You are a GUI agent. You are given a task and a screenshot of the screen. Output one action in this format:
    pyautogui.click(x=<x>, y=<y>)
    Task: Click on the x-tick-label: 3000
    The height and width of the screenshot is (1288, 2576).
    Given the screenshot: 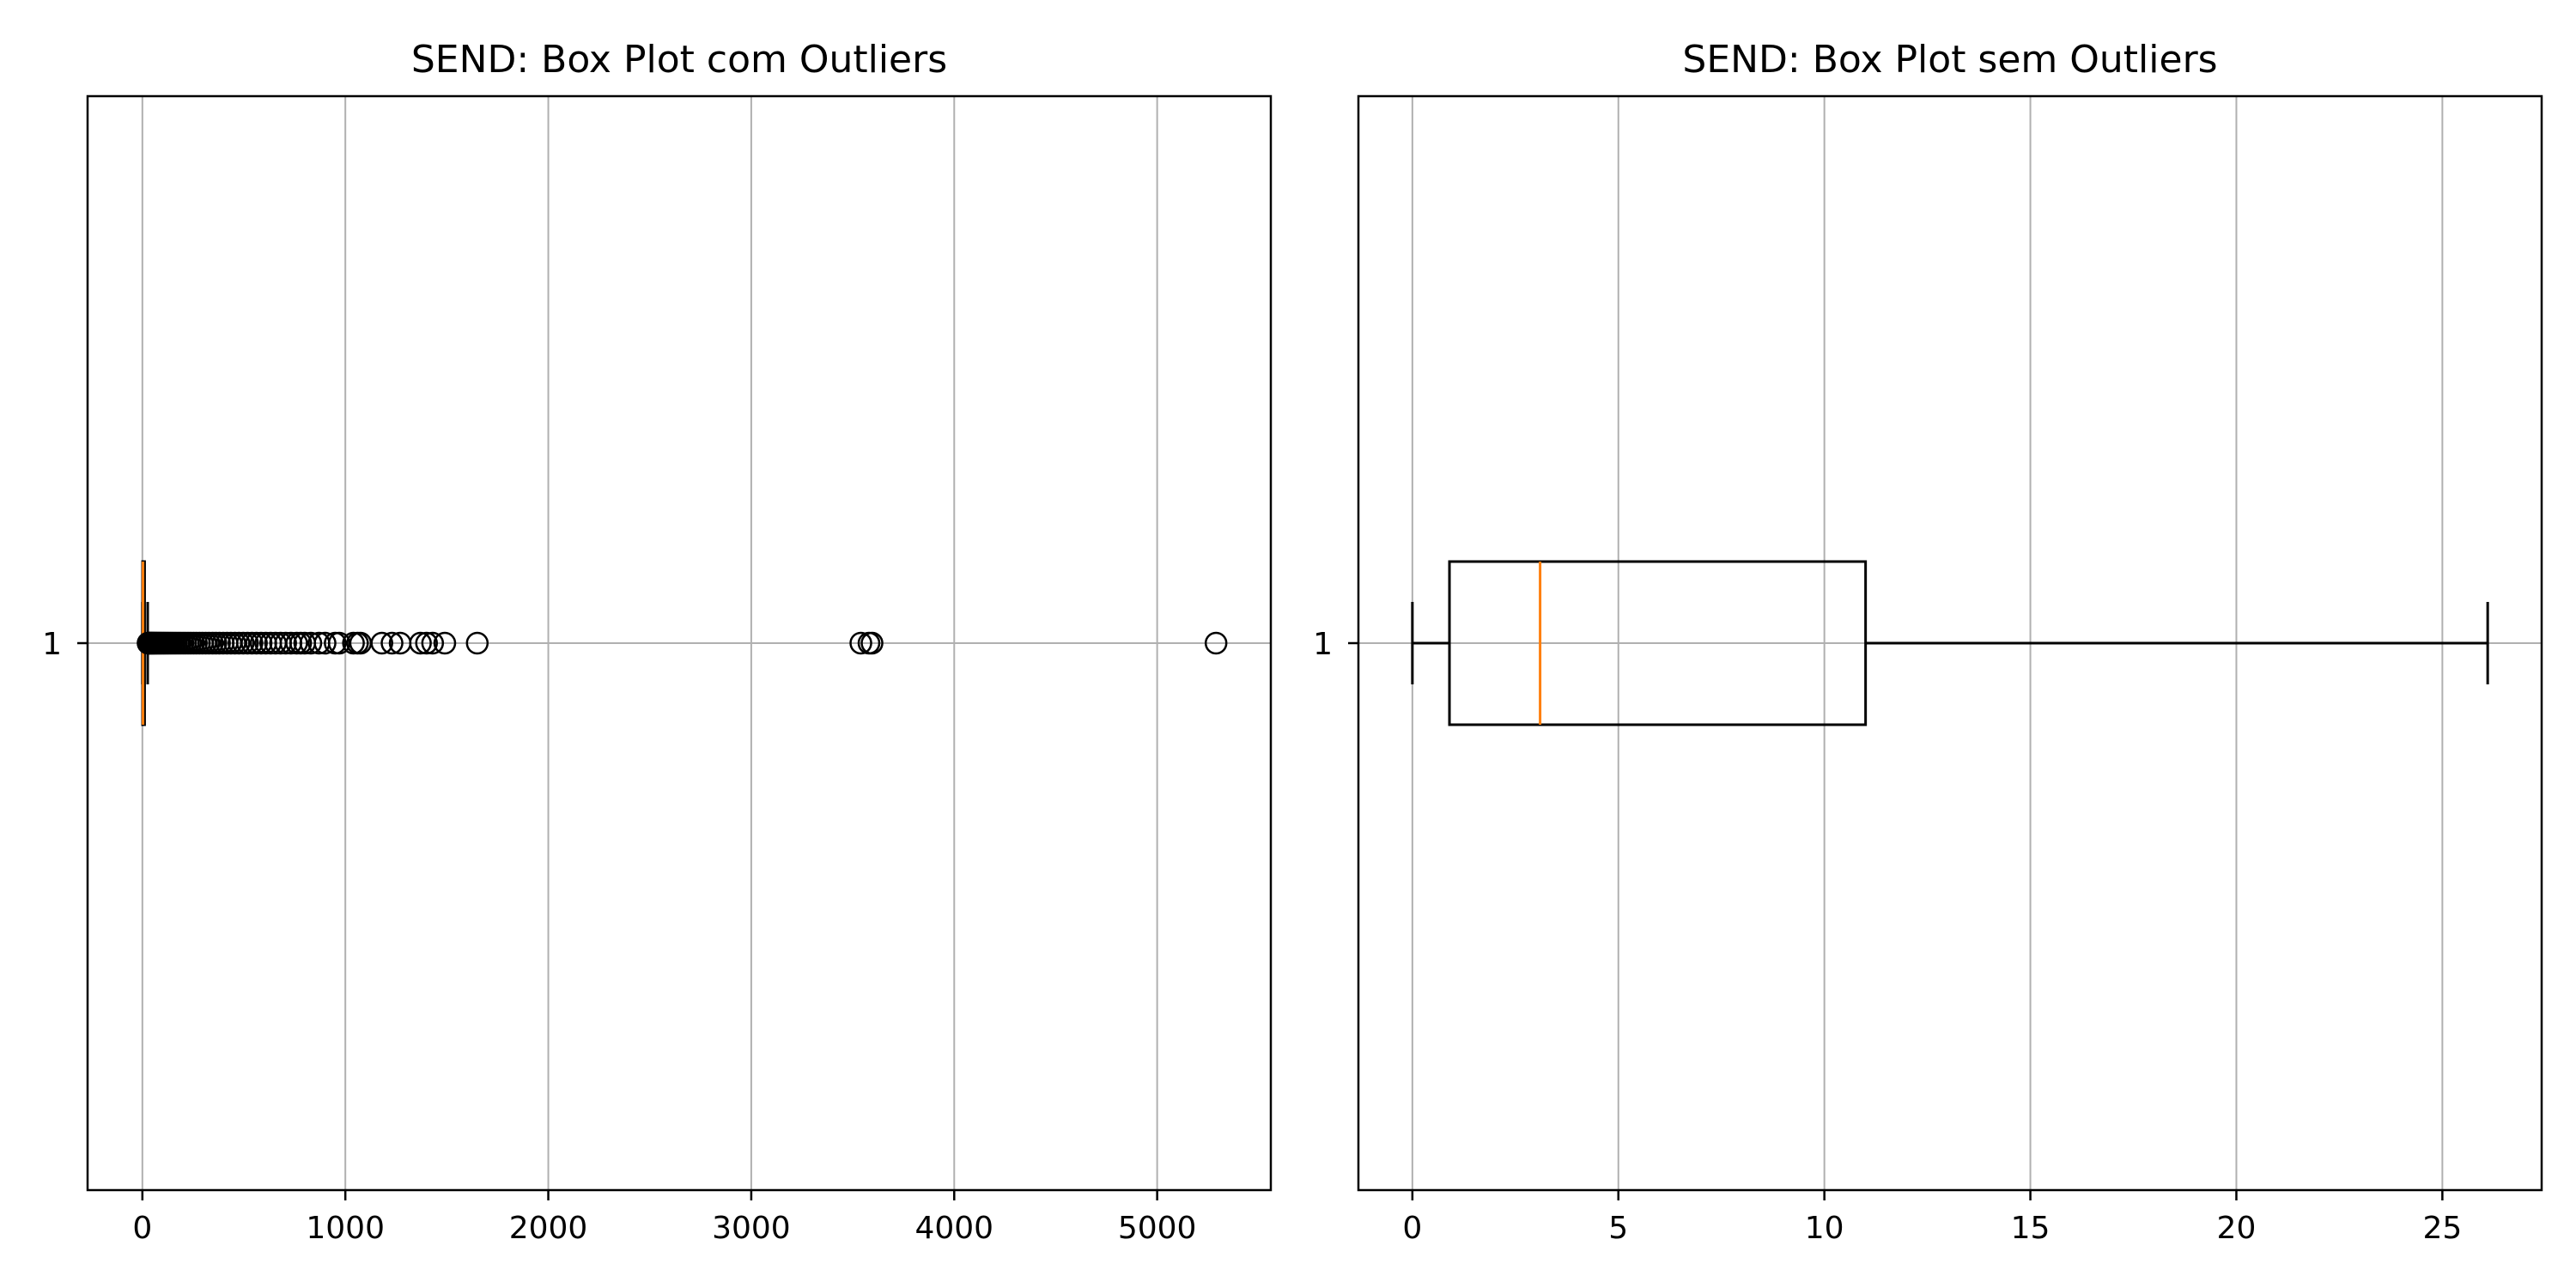 What is the action you would take?
    pyautogui.click(x=751, y=1228)
    